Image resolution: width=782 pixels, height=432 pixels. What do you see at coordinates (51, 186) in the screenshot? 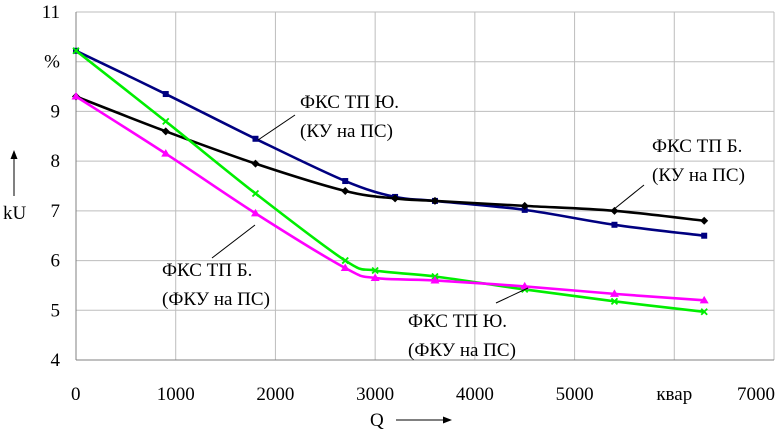
I see `y-tick-labels: 4 5 6 7 8 9% 11` at bounding box center [51, 186].